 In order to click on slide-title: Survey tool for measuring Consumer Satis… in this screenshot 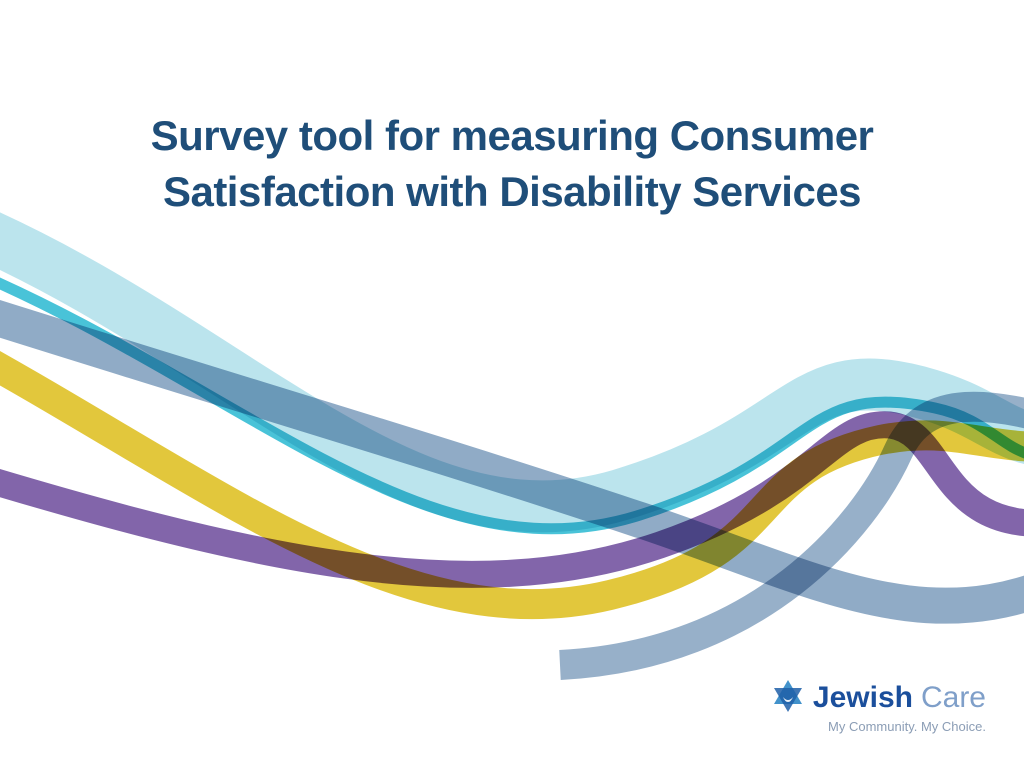, I will do `click(512, 164)`.